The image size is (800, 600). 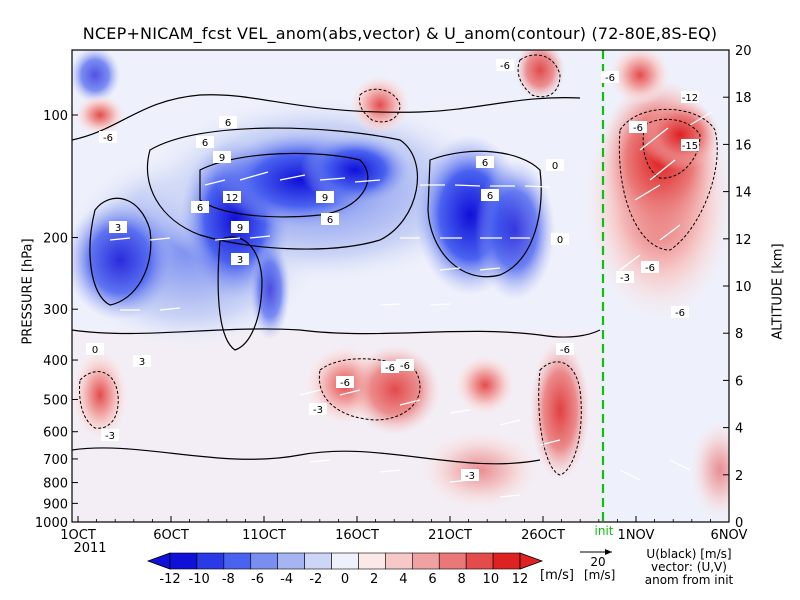 What do you see at coordinates (169, 579) in the screenshot?
I see `colorbar-tick-label: -12` at bounding box center [169, 579].